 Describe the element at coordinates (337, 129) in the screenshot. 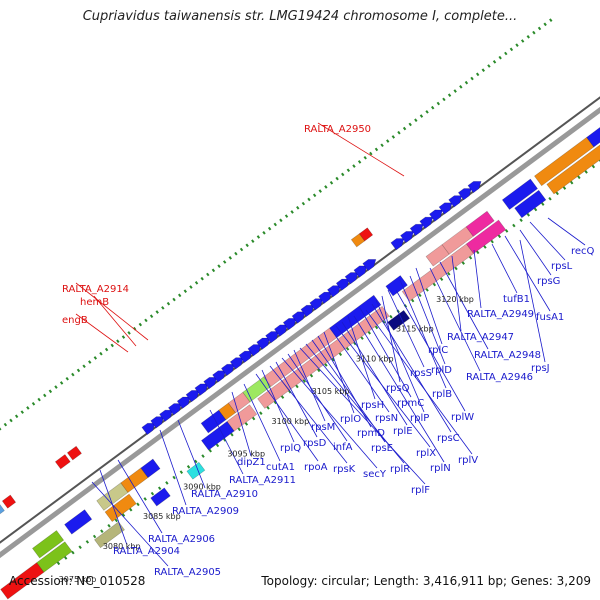

I see `gene-label-ralta-a2950: RALTA_A2950` at that location.